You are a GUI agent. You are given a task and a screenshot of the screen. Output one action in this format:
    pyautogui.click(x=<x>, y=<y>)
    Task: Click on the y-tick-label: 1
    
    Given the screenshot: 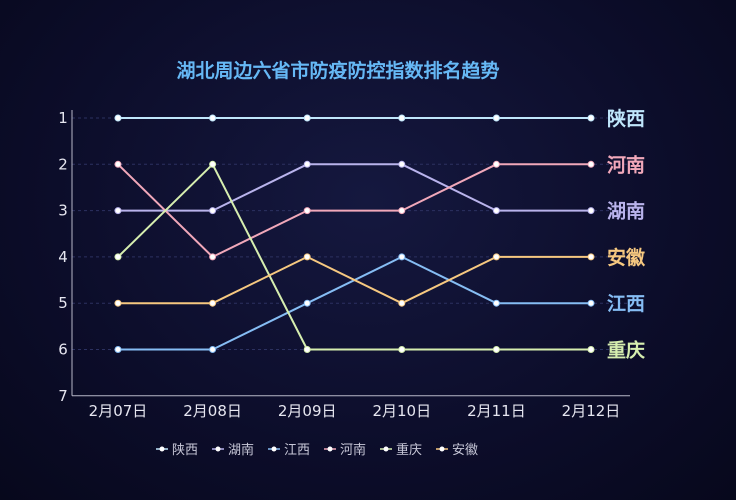 What is the action you would take?
    pyautogui.click(x=63, y=118)
    